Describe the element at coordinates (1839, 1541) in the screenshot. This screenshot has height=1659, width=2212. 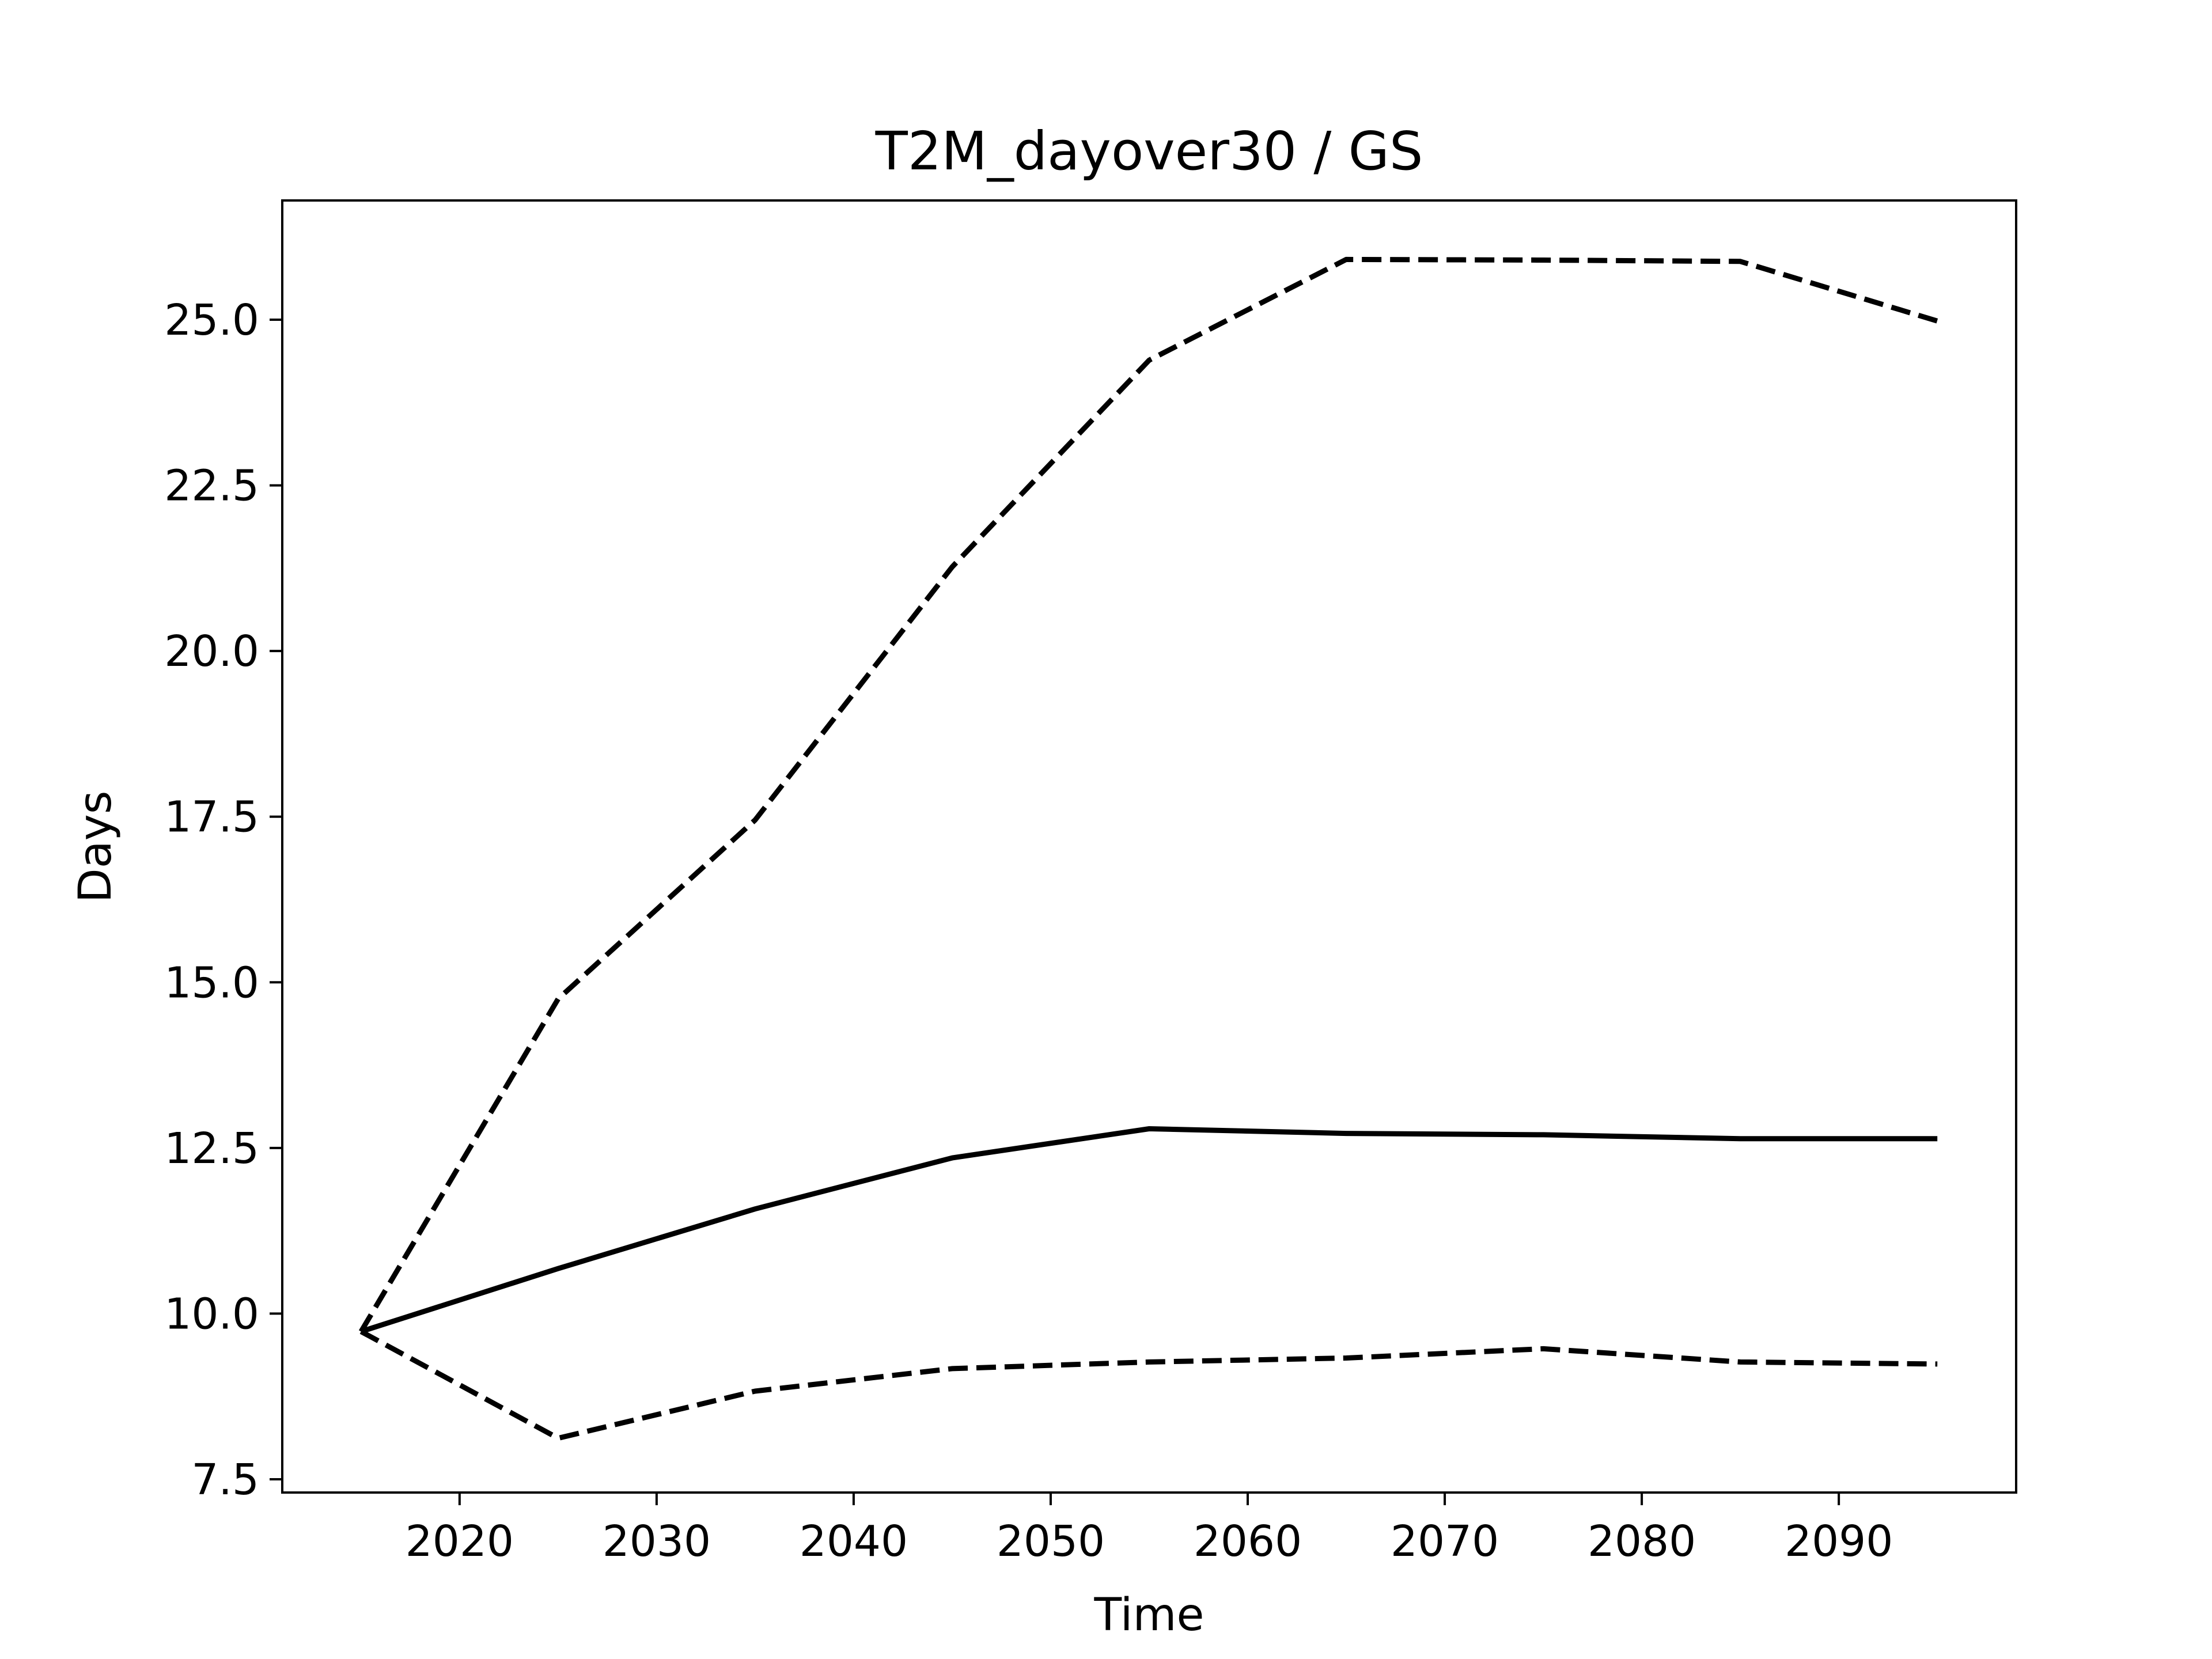
I see `x-tick-label: 2090` at that location.